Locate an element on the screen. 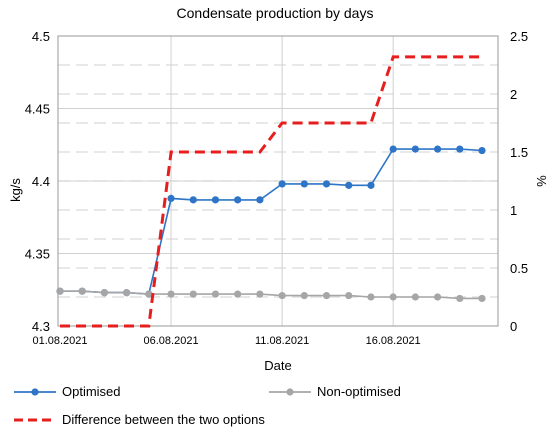  y-axis-left-label: kg/s is located at coordinates (15, 190).